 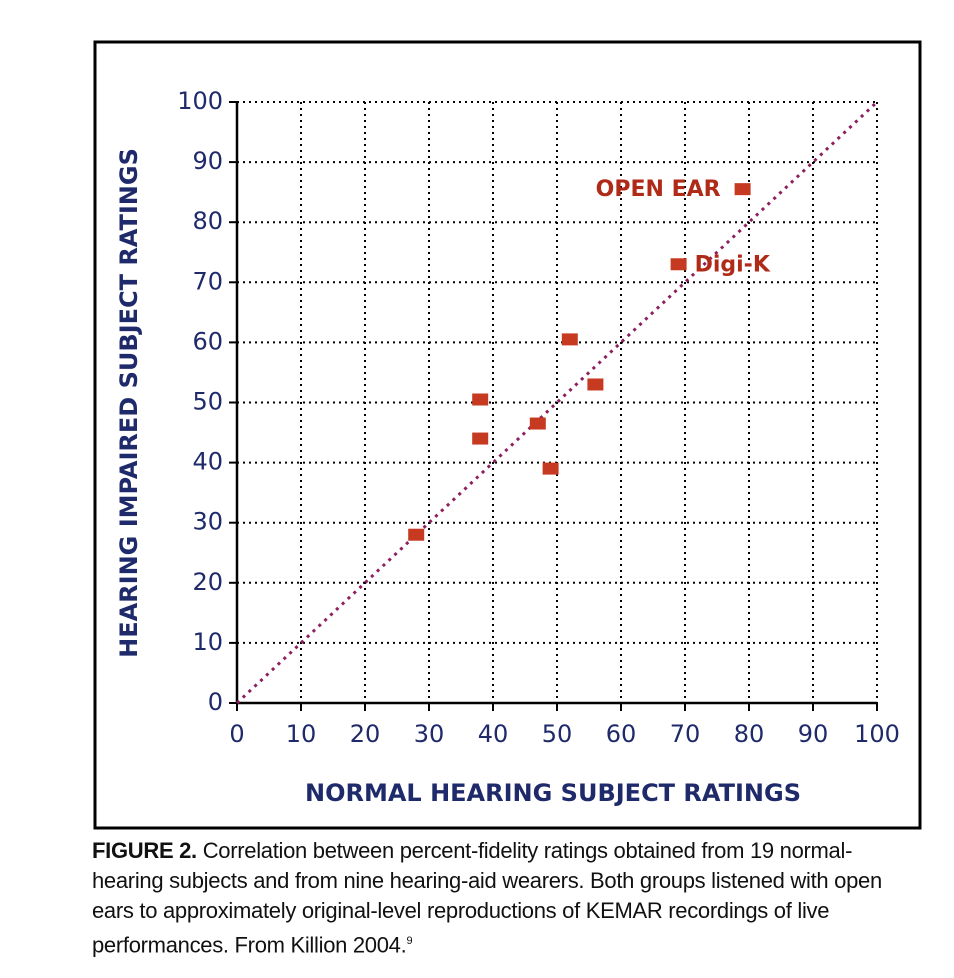 I want to click on x-tick-label: 20, so click(x=365, y=734).